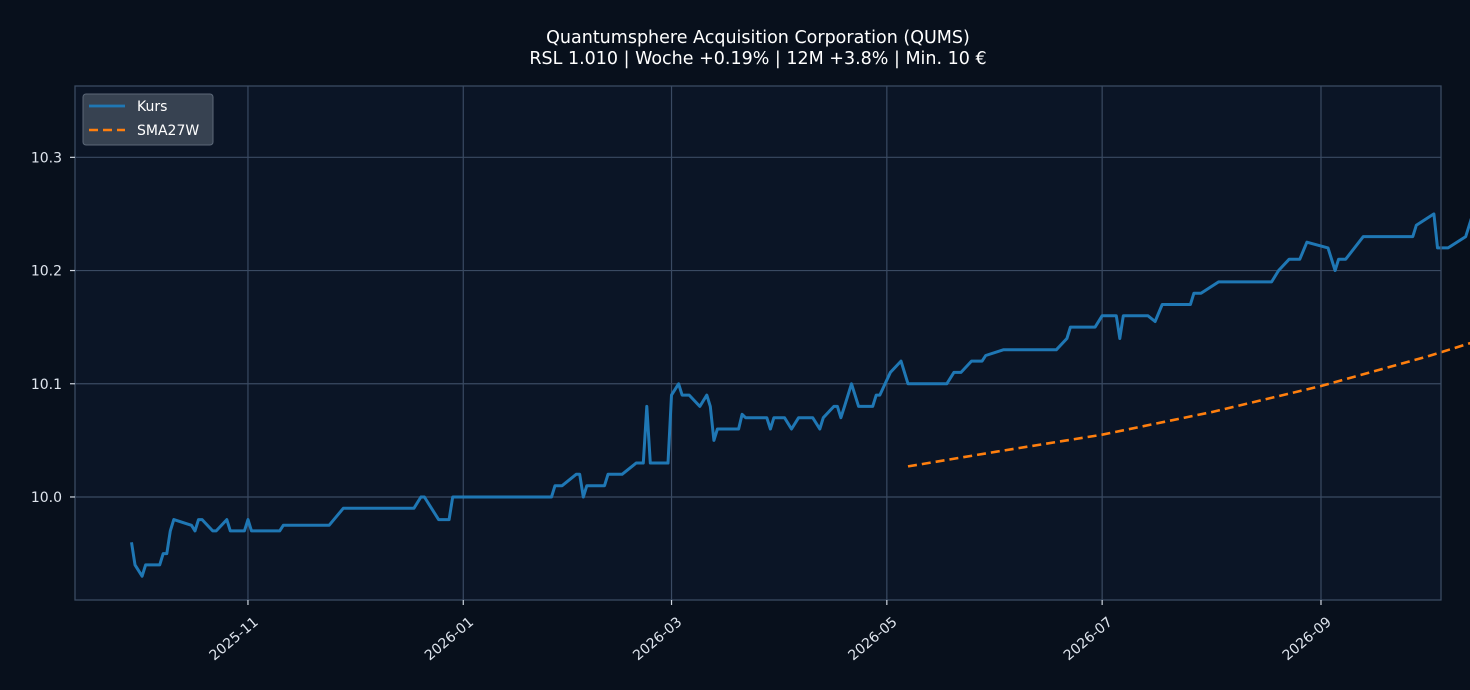 The height and width of the screenshot is (690, 1470). What do you see at coordinates (53, 328) in the screenshot?
I see `y-axis: 10.0 10.1 10.2 10.3` at bounding box center [53, 328].